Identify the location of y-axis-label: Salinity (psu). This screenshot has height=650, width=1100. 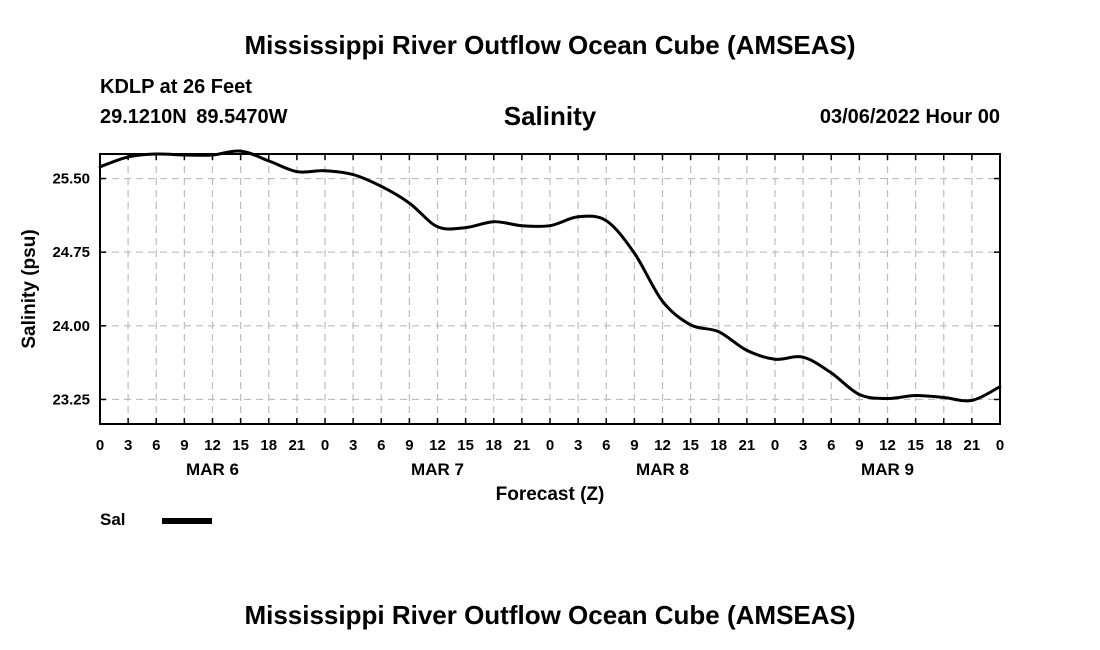
(29, 288).